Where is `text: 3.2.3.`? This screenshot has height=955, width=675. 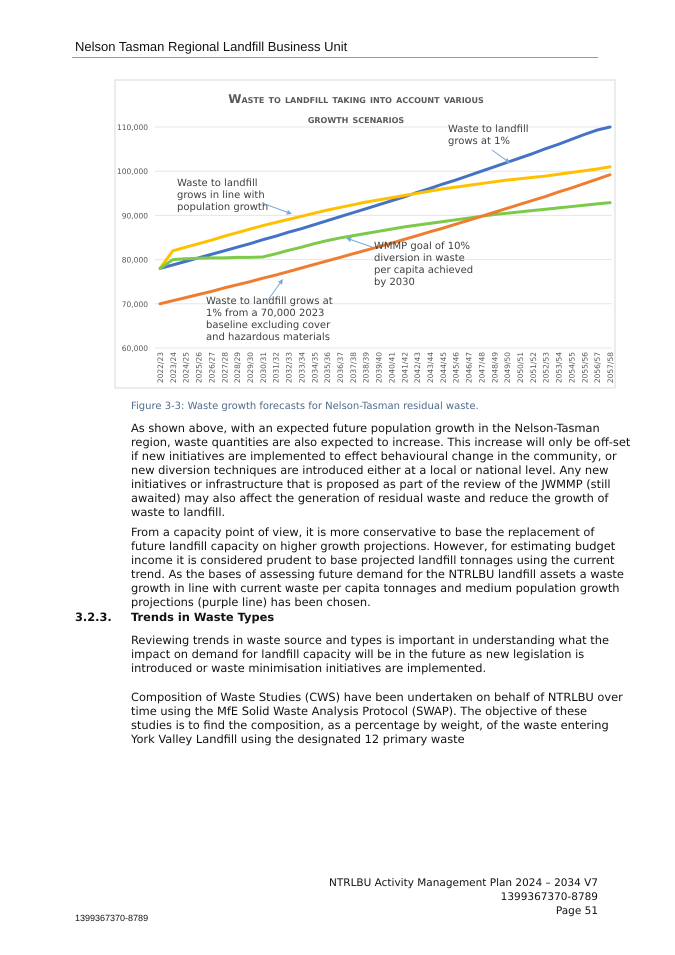
text: 3.2.3. is located at coordinates (93, 617).